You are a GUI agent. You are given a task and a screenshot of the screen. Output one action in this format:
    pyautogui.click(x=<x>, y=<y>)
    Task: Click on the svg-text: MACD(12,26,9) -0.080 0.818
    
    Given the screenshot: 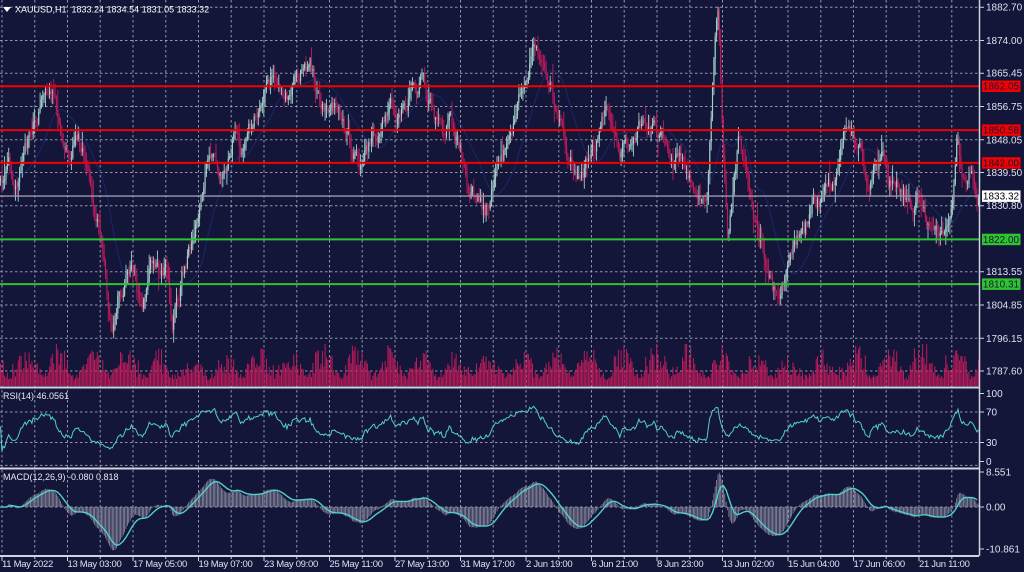 What is the action you would take?
    pyautogui.click(x=61, y=477)
    